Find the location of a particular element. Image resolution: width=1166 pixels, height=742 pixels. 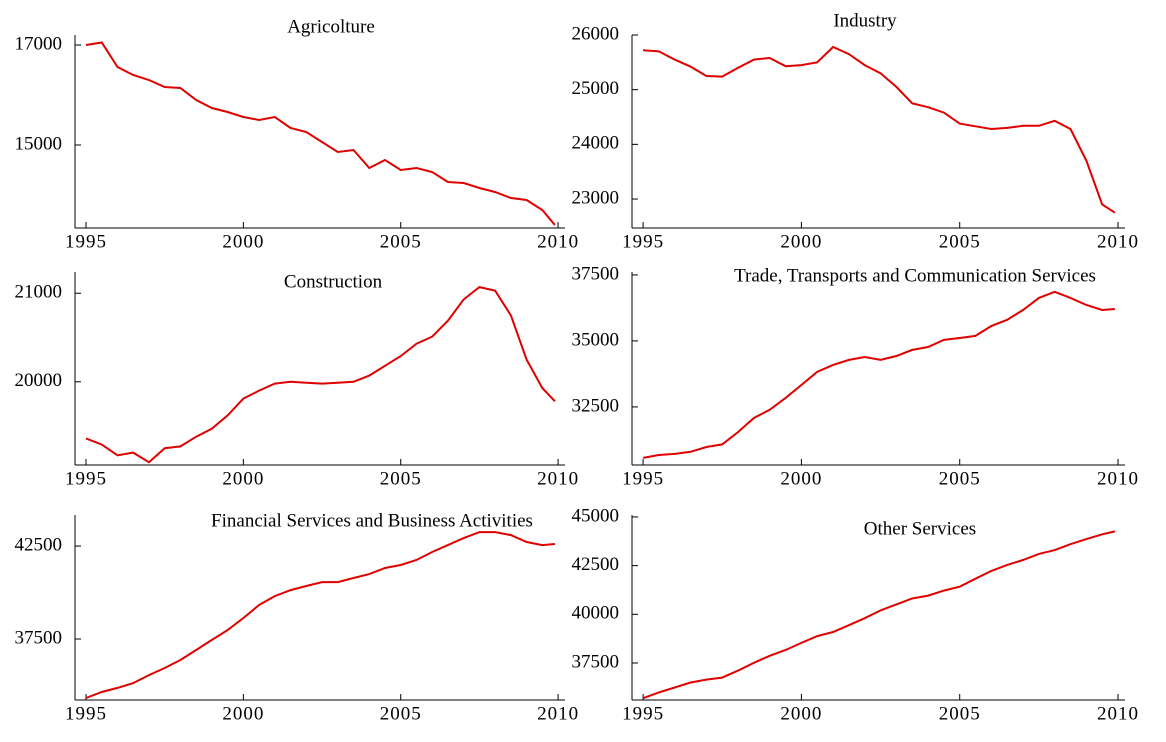

y-tick-label: 25000 is located at coordinates (596, 88).